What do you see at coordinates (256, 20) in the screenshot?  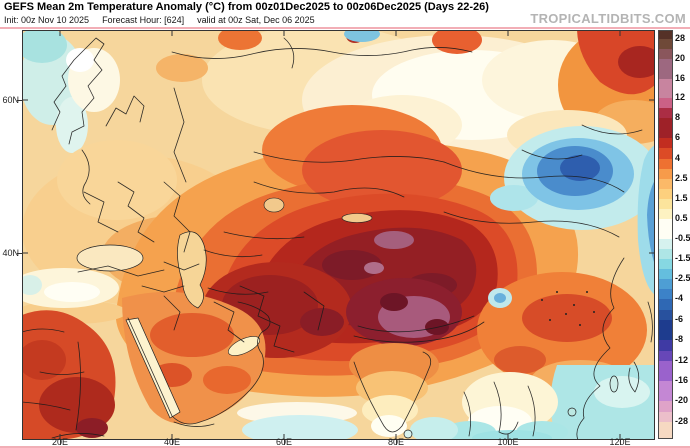 I see `valid-time: valid at 00z Sat, Dec 06 2025` at bounding box center [256, 20].